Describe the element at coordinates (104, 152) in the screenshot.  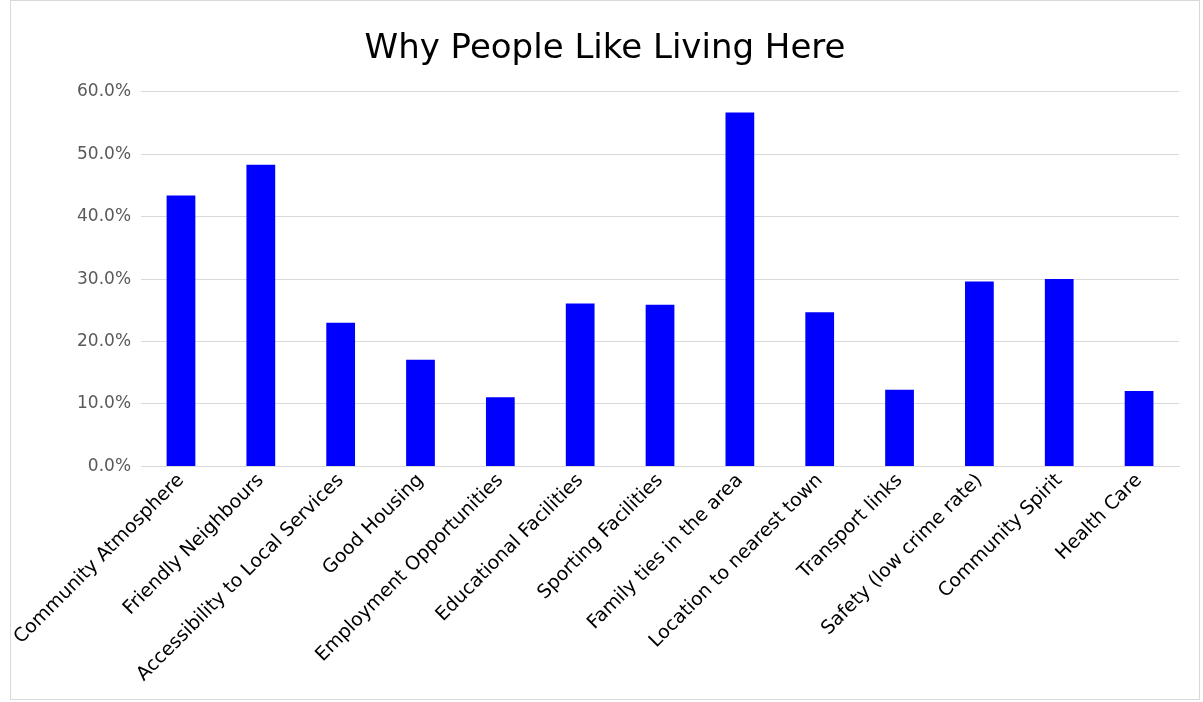
I see `y-tick-label: 50.0%` at that location.